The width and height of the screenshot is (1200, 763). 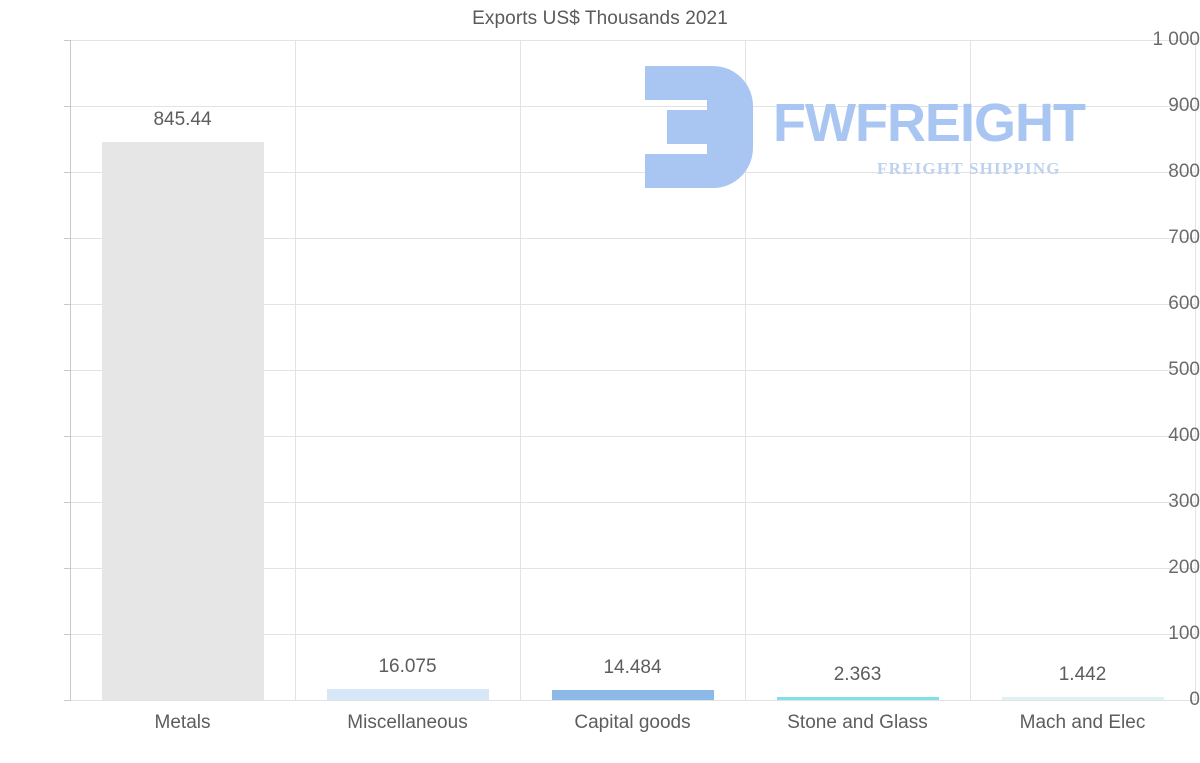 I want to click on x-axis-category-label: Miscellaneous, so click(x=407, y=722).